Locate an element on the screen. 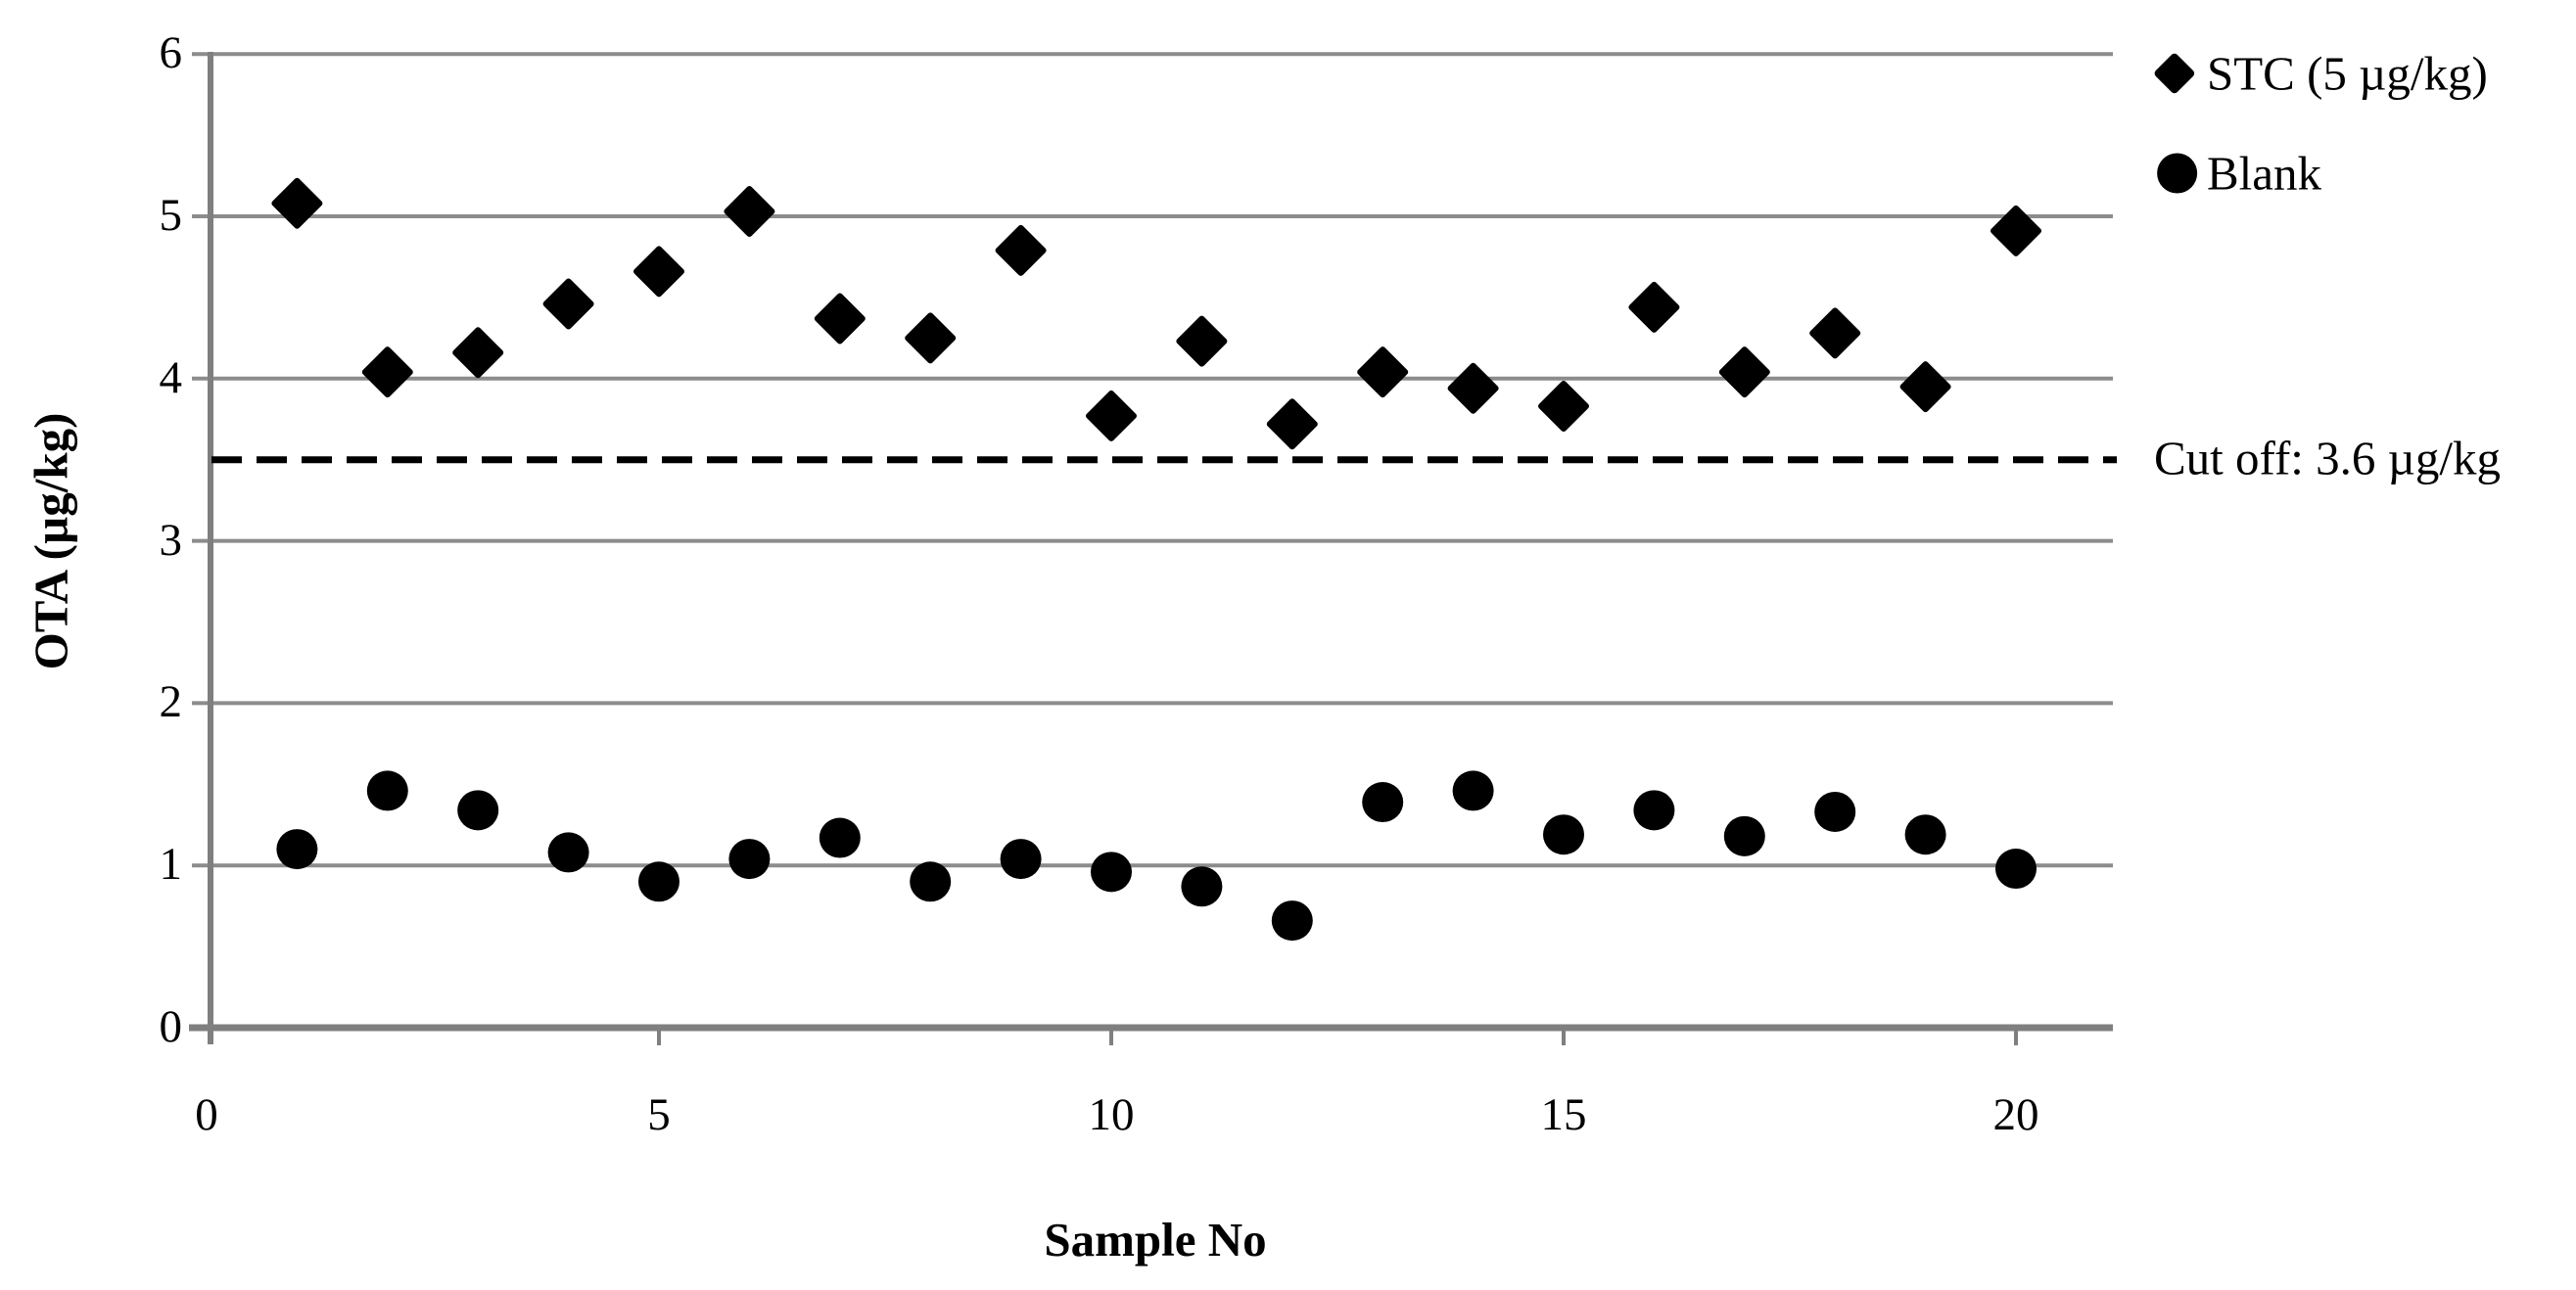  legend-item-stc: STC (5 µg/kg) is located at coordinates (2360, 74).